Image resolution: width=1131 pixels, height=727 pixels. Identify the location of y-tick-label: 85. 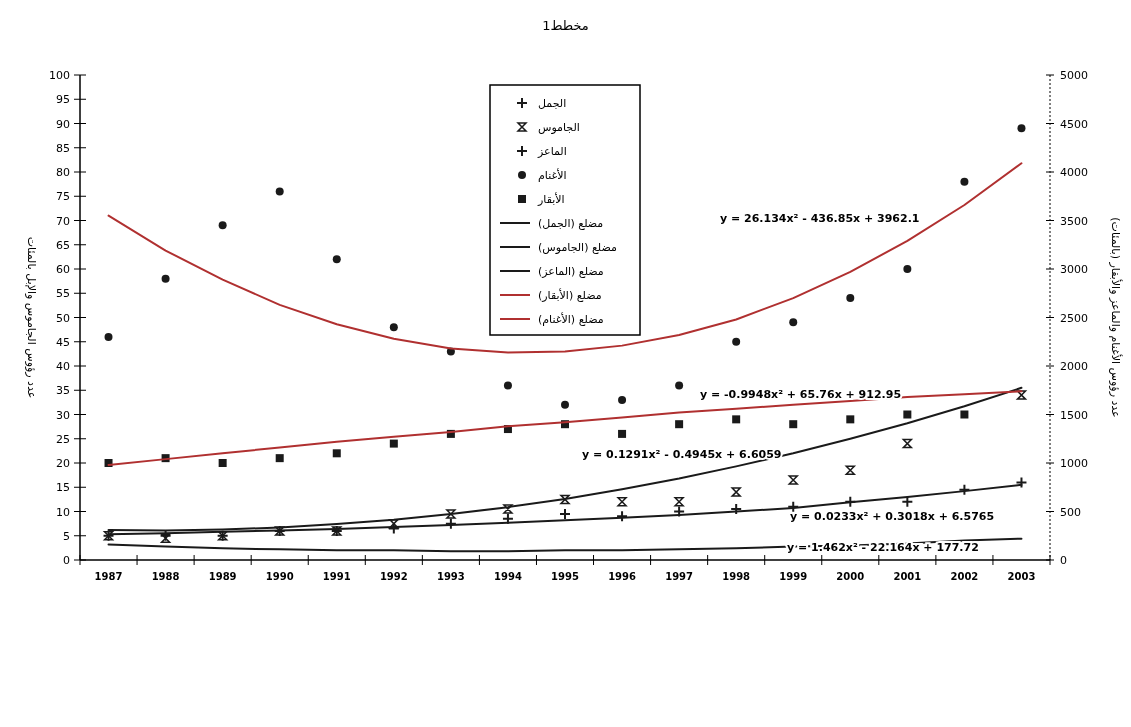
(63, 148).